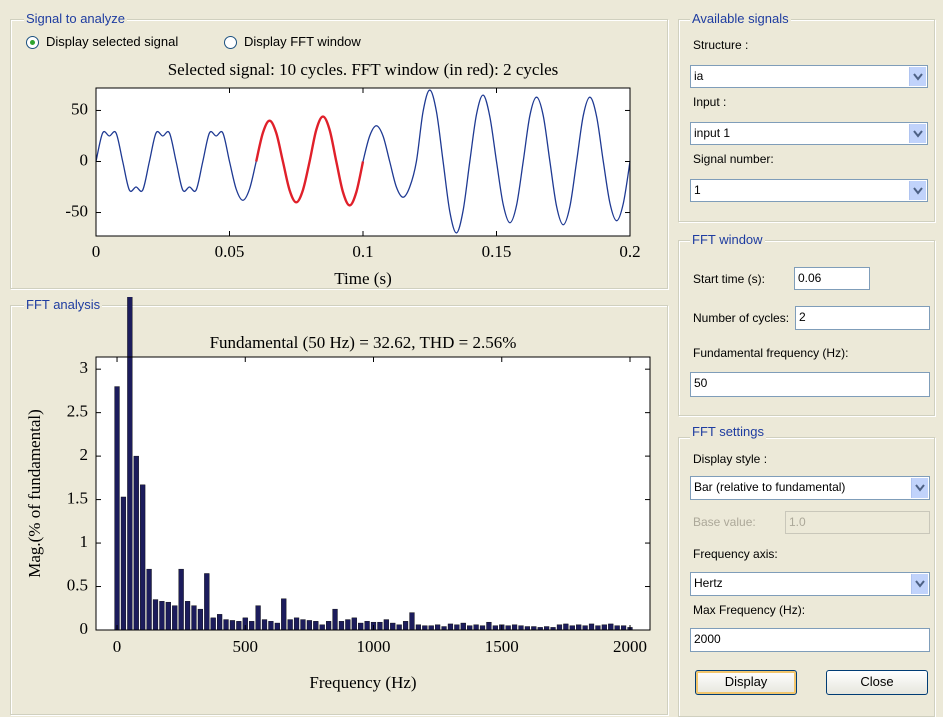  I want to click on display-style-select: Bar (relative to fundamental), so click(810, 488).